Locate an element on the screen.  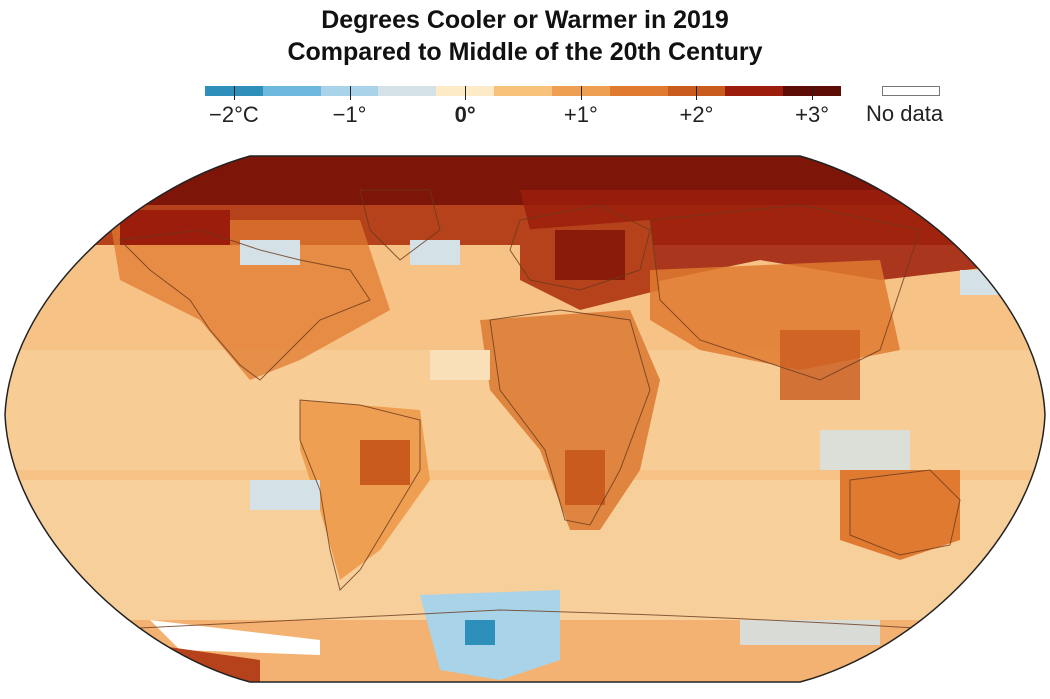
anomaly-southeast-asia is located at coordinates (820, 365).